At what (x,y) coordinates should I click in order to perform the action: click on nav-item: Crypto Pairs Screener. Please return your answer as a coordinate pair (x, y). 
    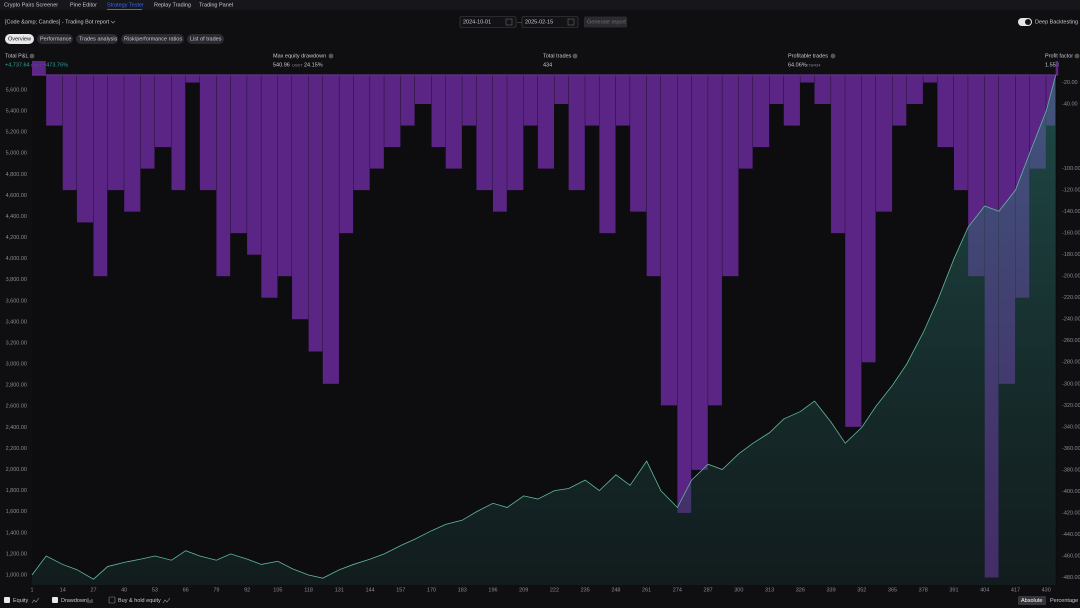
    Looking at the image, I should click on (31, 5).